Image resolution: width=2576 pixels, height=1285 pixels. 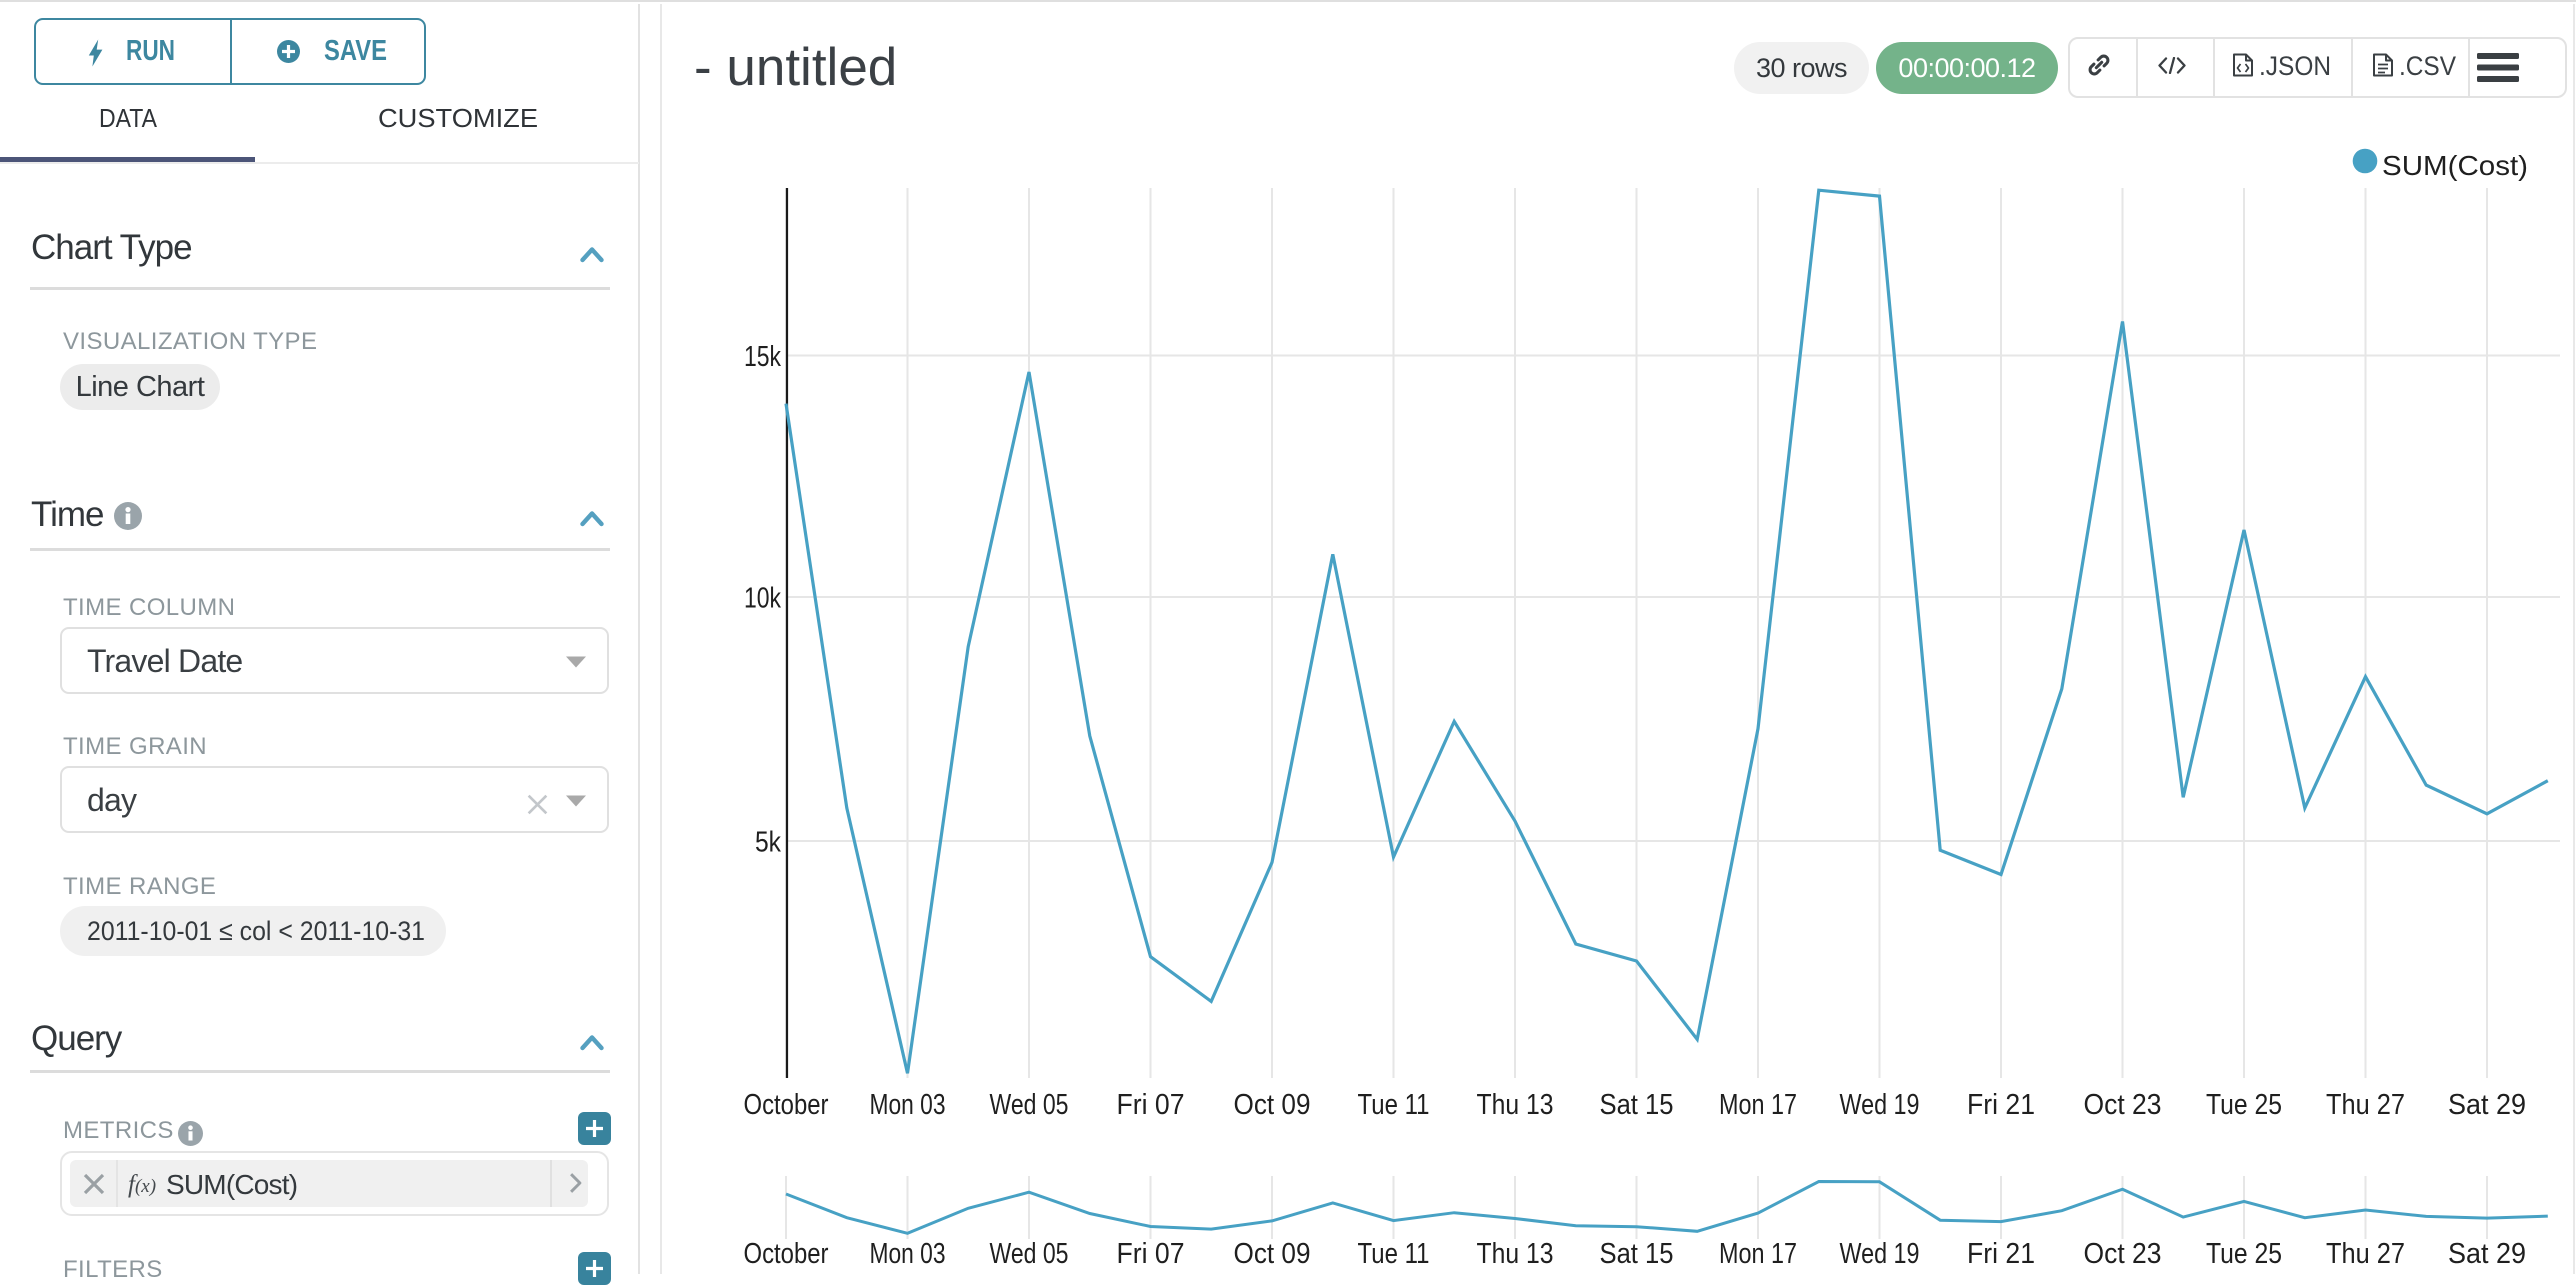 What do you see at coordinates (355, 51) in the screenshot?
I see `svg-text: SAVE` at bounding box center [355, 51].